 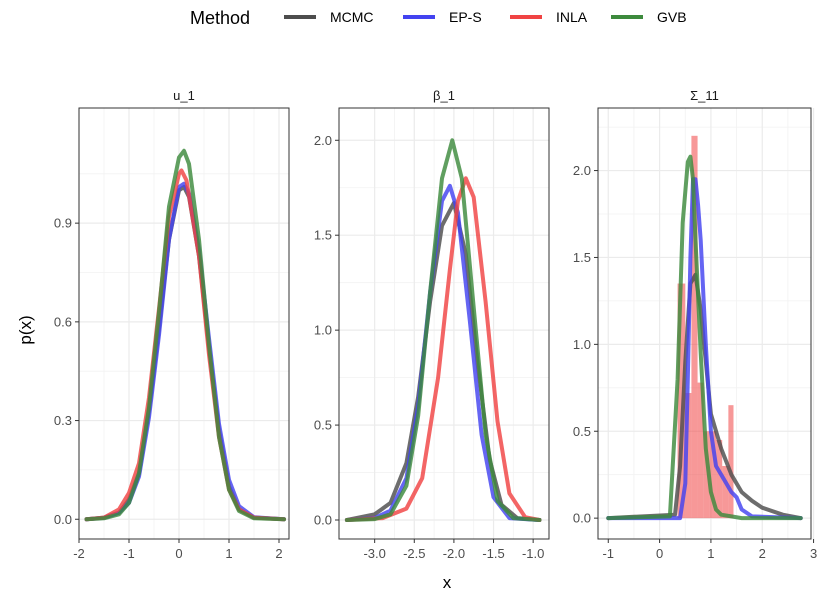 I want to click on x-tick-label: -3.0, so click(x=374, y=553).